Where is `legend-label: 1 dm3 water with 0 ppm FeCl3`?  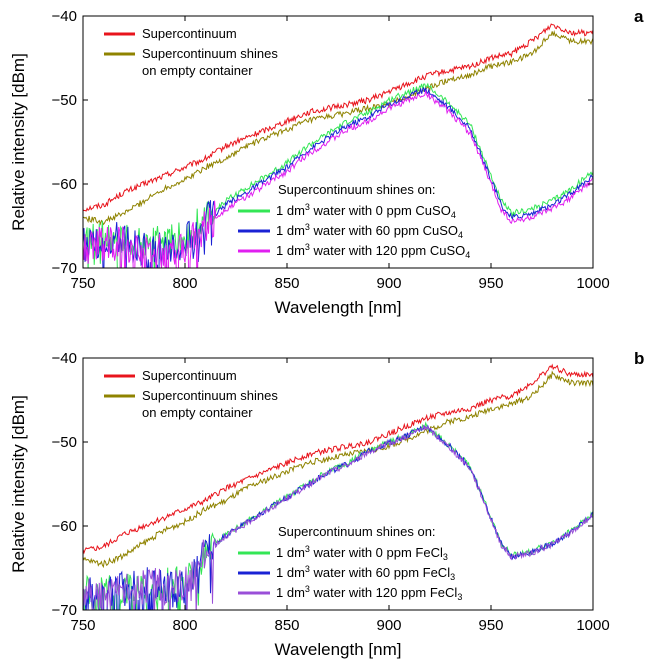
legend-label: 1 dm3 water with 0 ppm FeCl3 is located at coordinates (362, 553).